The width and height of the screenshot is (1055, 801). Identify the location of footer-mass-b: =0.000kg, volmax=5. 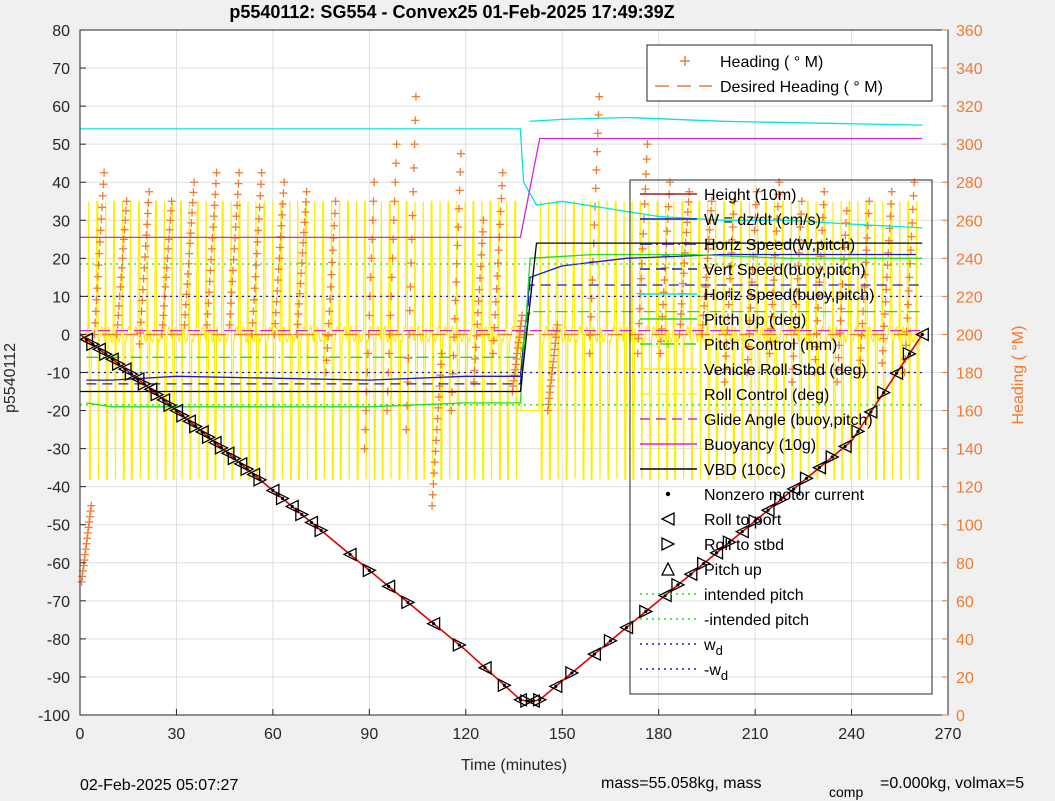
(952, 783).